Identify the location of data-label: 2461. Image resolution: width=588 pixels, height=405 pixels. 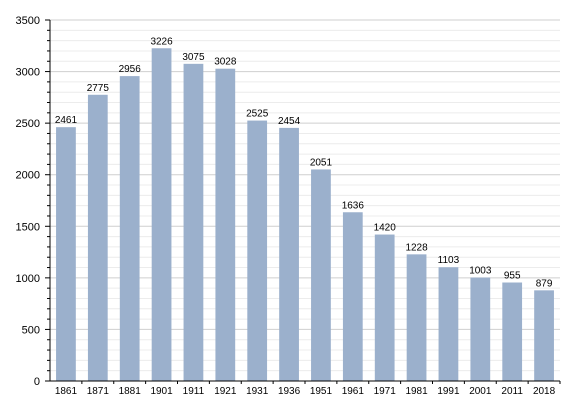
(66, 120).